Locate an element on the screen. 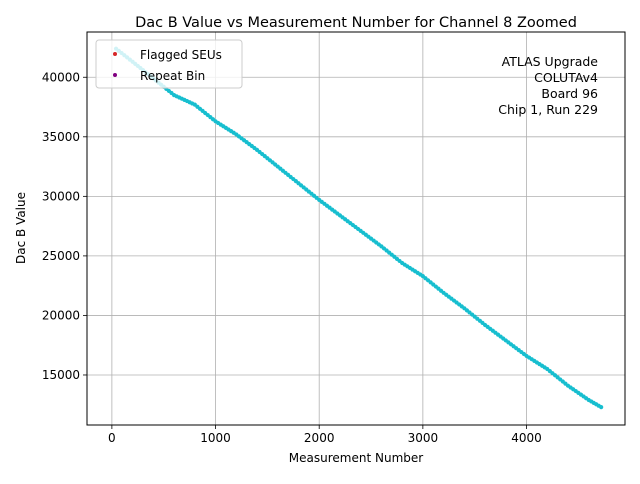  y-tick-label: 40000 is located at coordinates (61, 77).